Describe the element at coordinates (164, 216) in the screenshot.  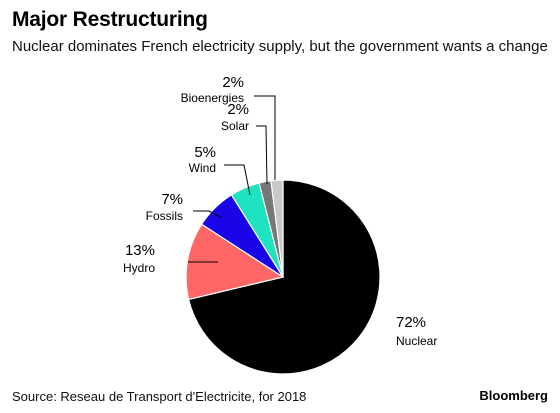
I see `category-label-fossils: Fossils` at that location.